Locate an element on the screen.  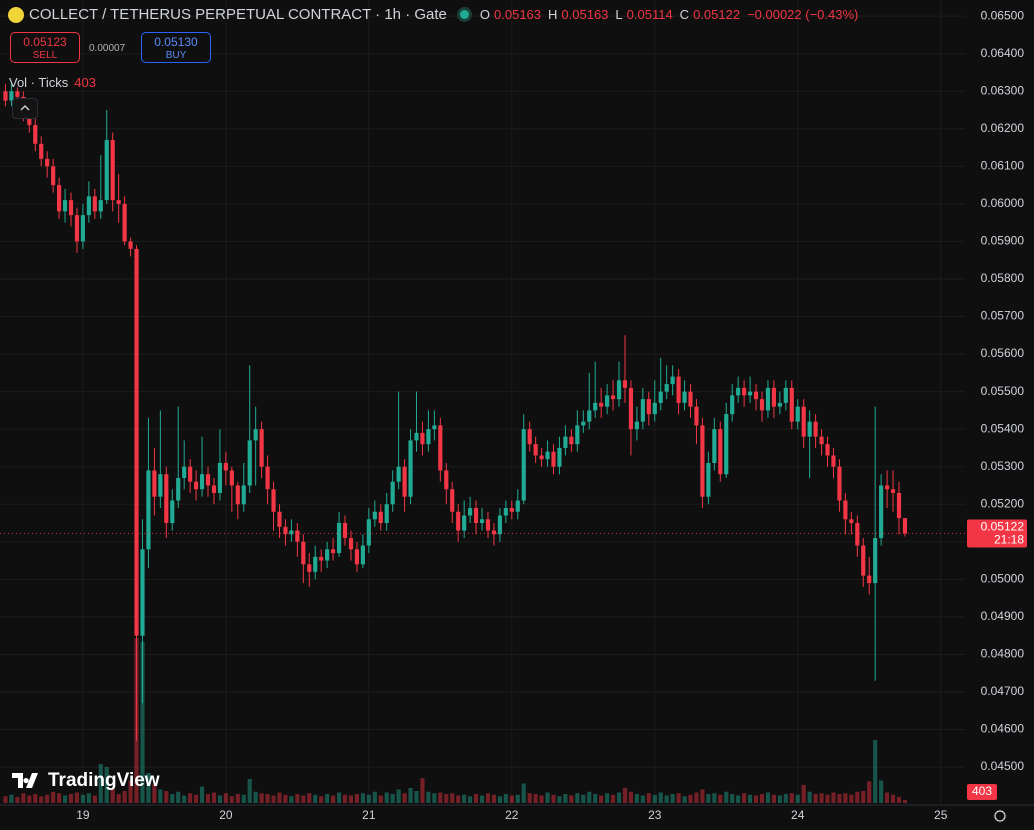
x-tick-label: 20 is located at coordinates (226, 815).